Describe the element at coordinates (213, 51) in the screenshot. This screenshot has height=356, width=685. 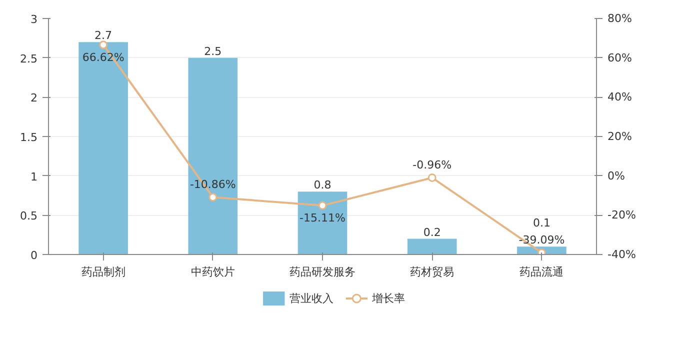
I see `data-label: 2.5` at that location.